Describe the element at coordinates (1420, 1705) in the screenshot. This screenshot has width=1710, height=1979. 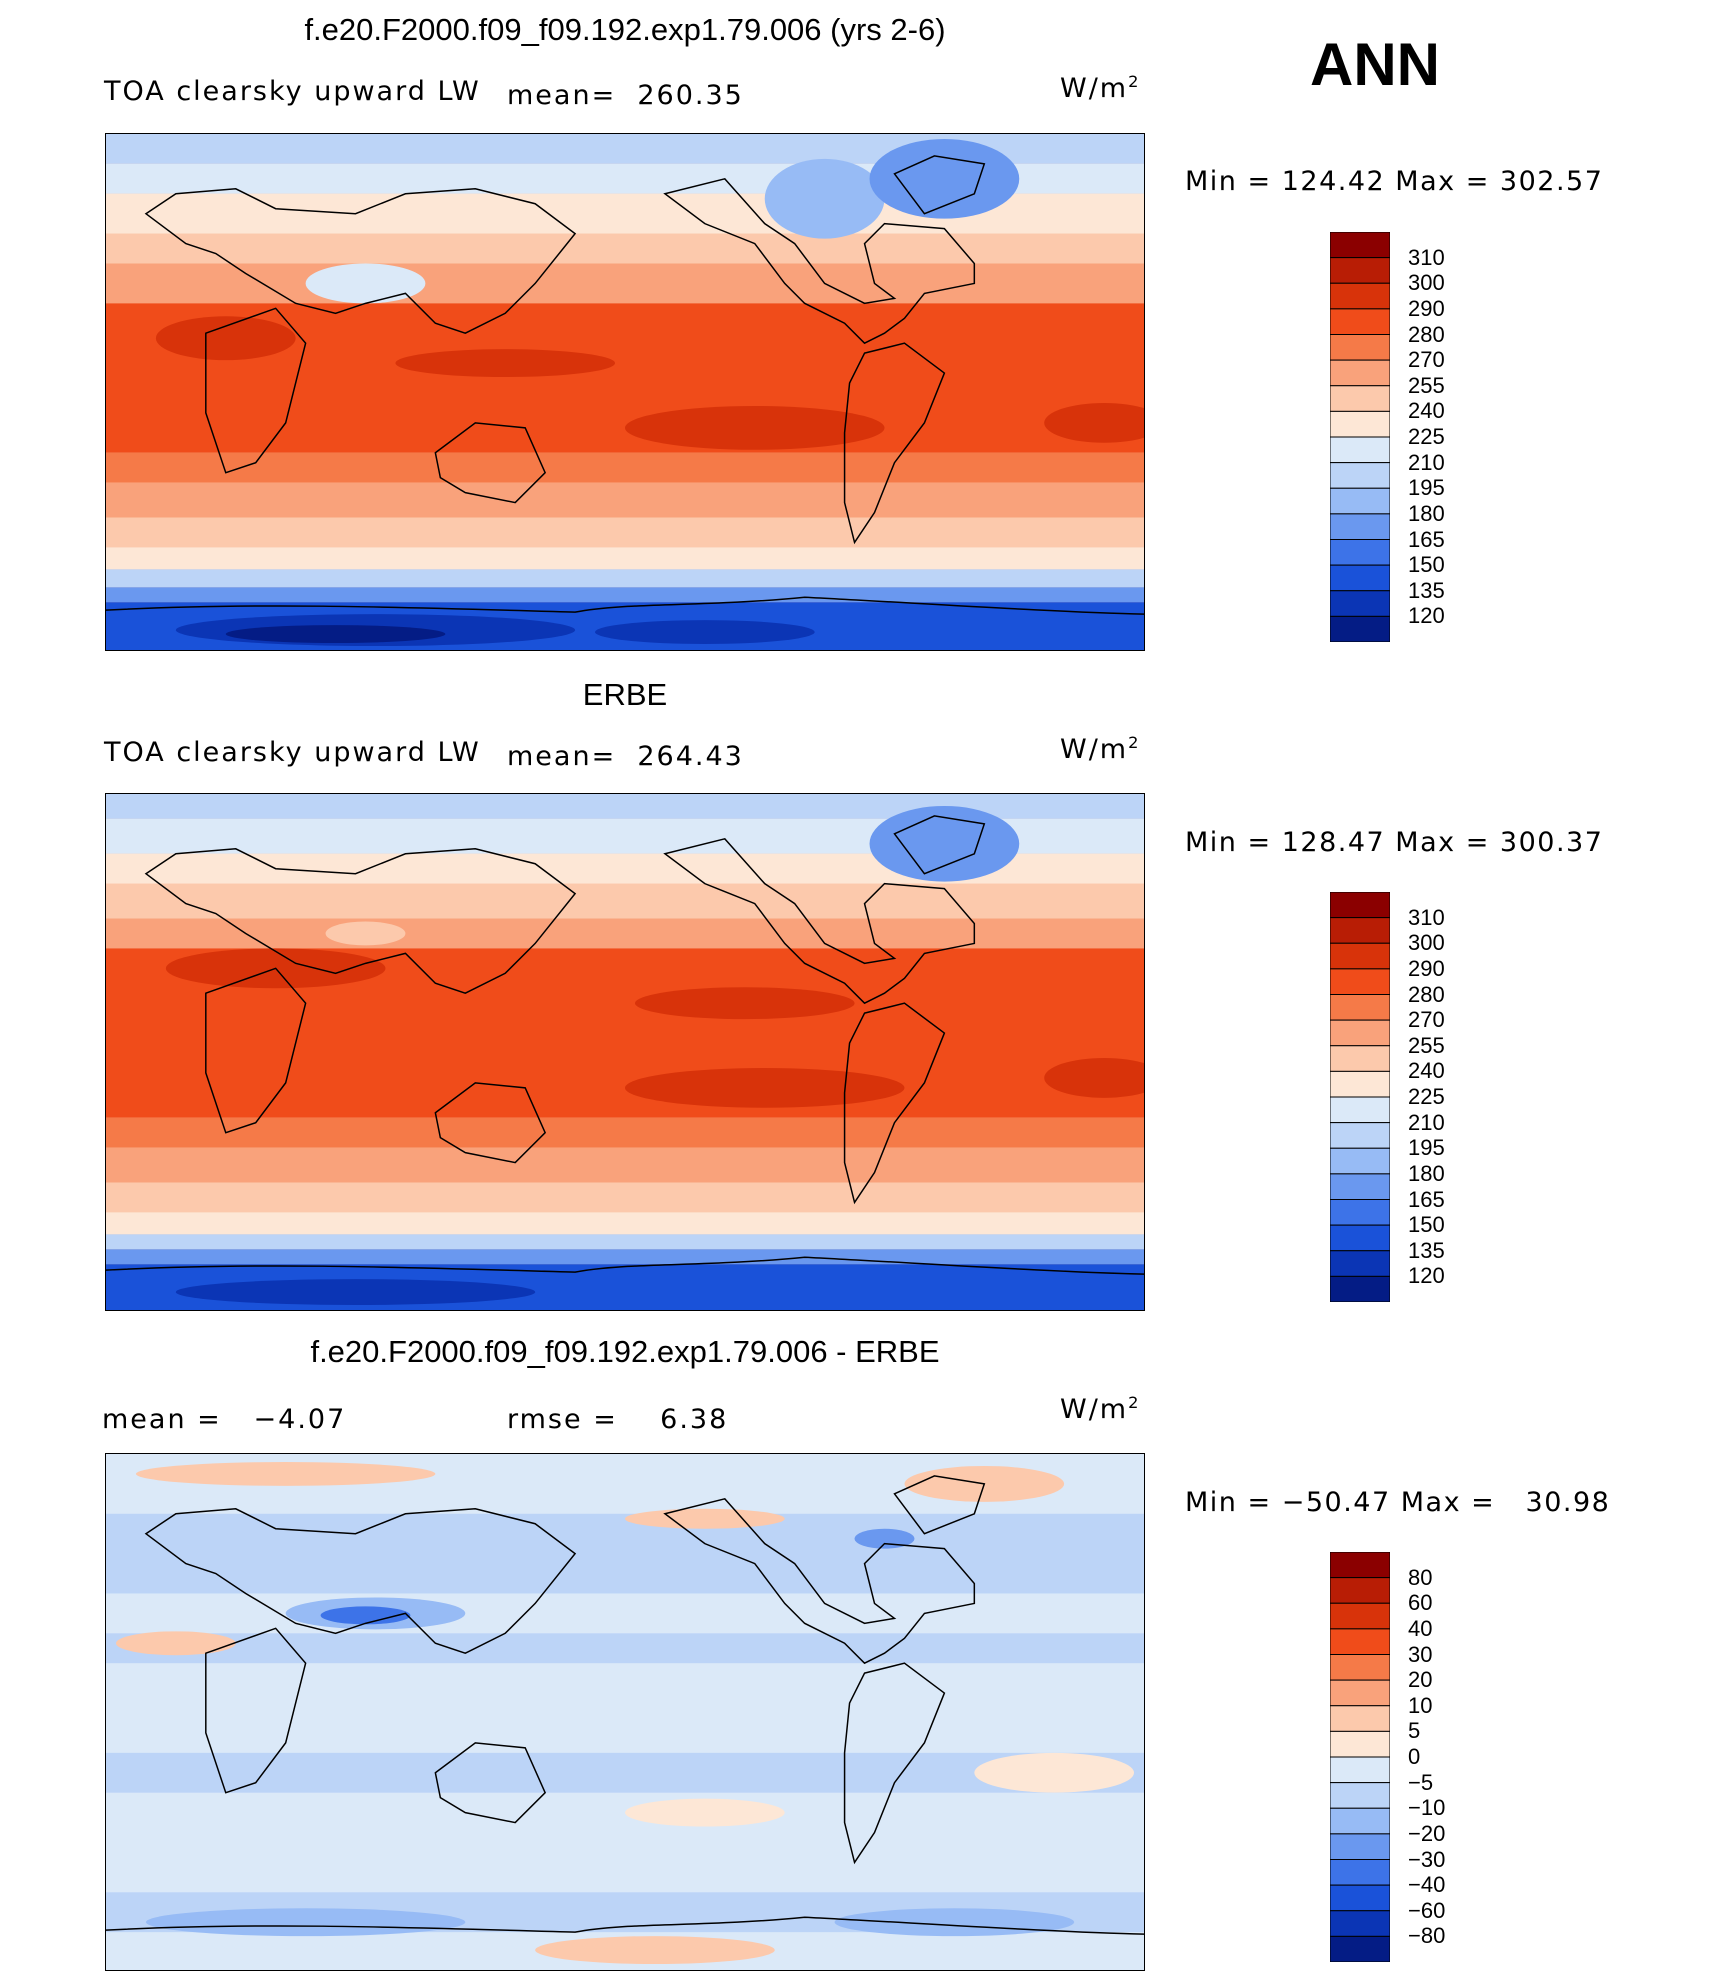
I see `colorbar-tick-label: 10` at that location.